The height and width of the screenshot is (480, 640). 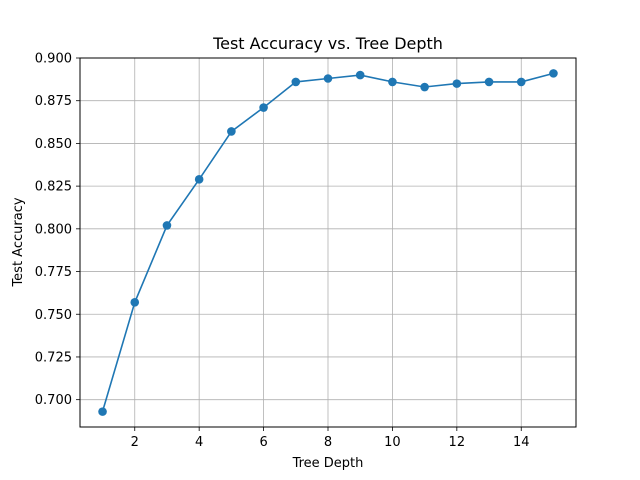 What do you see at coordinates (53, 272) in the screenshot?
I see `y-tick-label: 0.775` at bounding box center [53, 272].